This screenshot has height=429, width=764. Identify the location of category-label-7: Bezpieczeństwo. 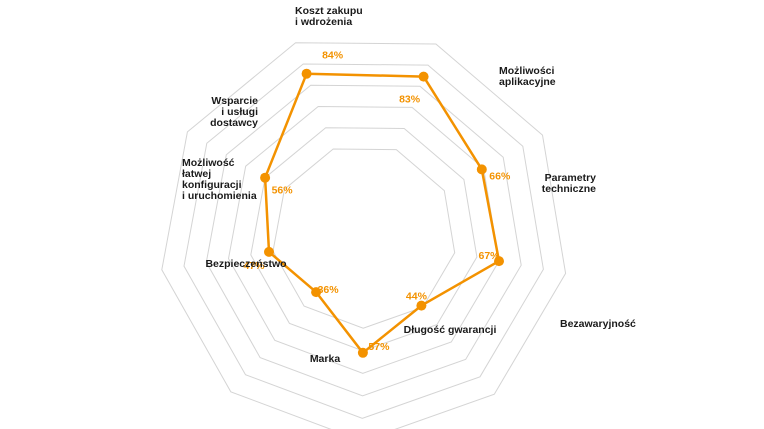
(245, 264).